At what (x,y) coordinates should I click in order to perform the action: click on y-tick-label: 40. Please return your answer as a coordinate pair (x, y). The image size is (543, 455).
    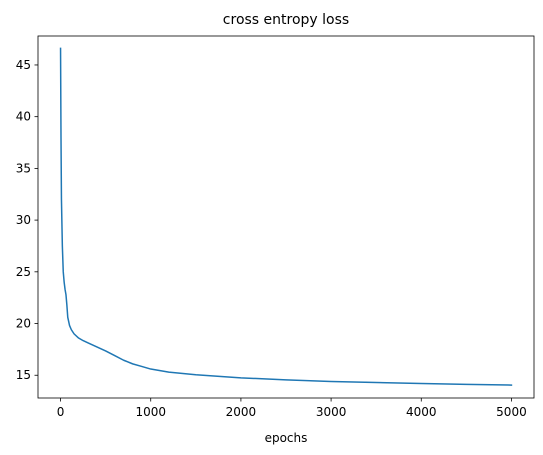
    Looking at the image, I should click on (23, 117).